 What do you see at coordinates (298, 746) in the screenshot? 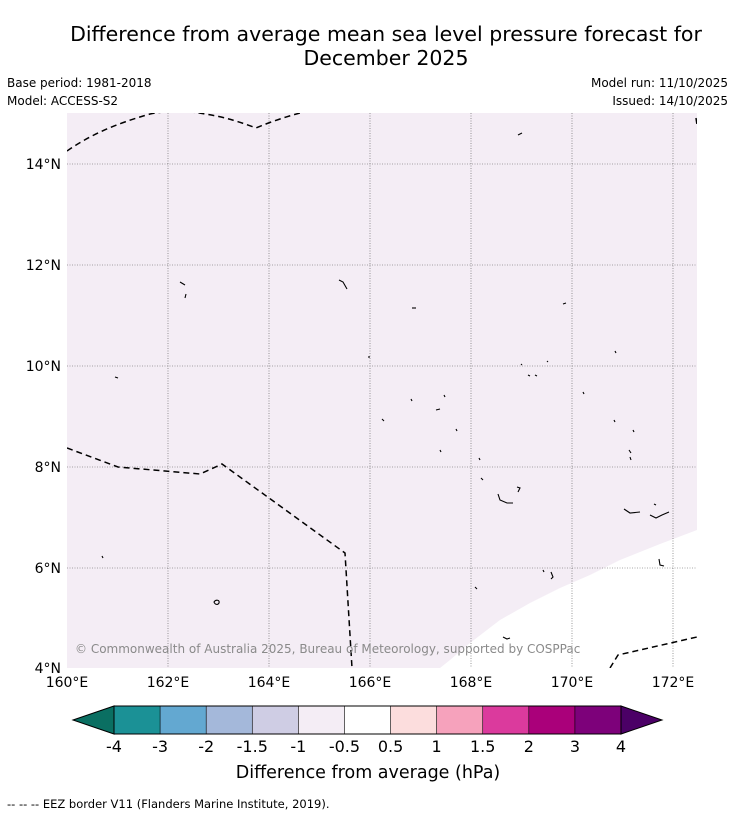
I see `colorbar-tick-label: -1` at bounding box center [298, 746].